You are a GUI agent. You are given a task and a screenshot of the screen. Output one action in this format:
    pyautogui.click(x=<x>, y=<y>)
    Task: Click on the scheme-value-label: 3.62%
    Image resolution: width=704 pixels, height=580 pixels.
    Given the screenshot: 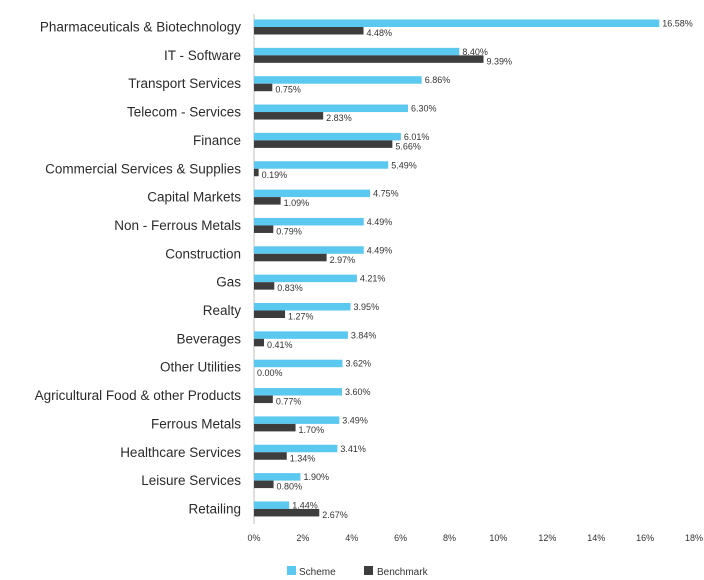 What is the action you would take?
    pyautogui.click(x=358, y=364)
    